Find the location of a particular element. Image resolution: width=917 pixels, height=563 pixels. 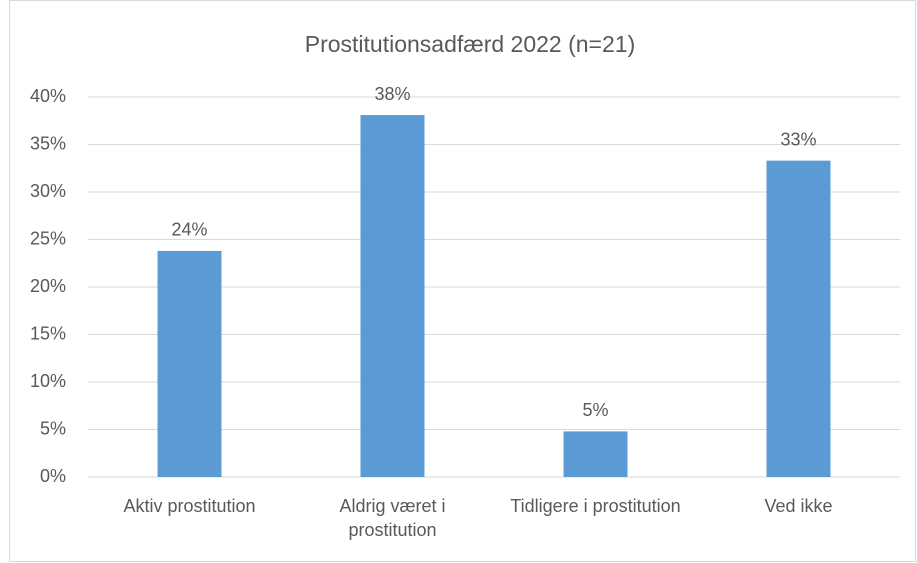

x-tick-label: Aldrig været i prostitution is located at coordinates (392, 518).